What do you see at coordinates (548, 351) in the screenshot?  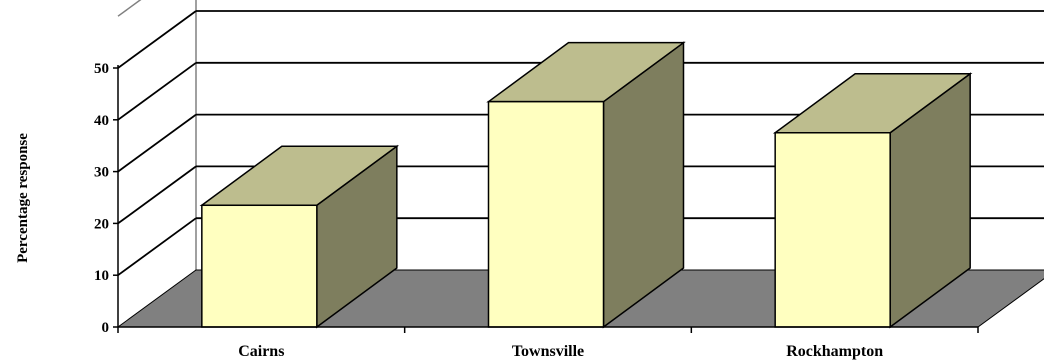 I see `x-category-label: Townsville` at bounding box center [548, 351].